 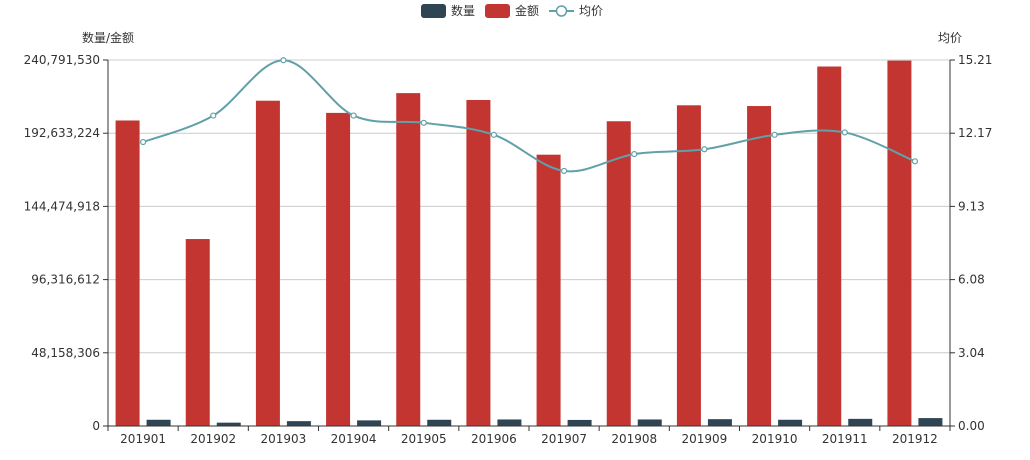 I want to click on x-tick-label: 201902, so click(x=213, y=439).